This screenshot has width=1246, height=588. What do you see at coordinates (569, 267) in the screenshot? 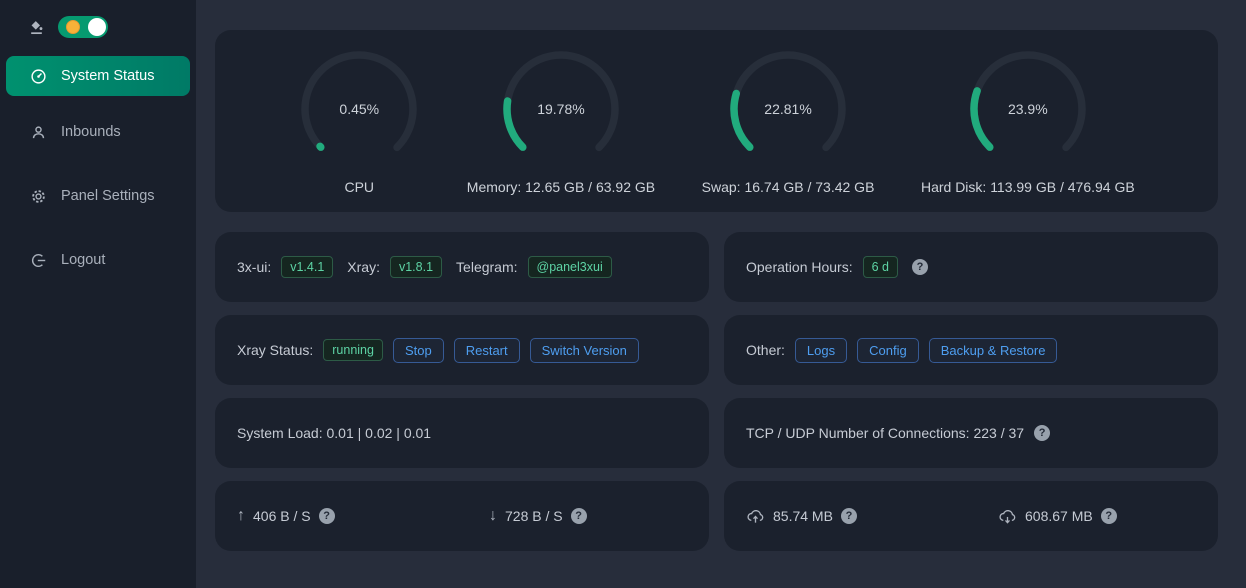
I see `telegram-handle-tag: @panel3xui` at bounding box center [569, 267].